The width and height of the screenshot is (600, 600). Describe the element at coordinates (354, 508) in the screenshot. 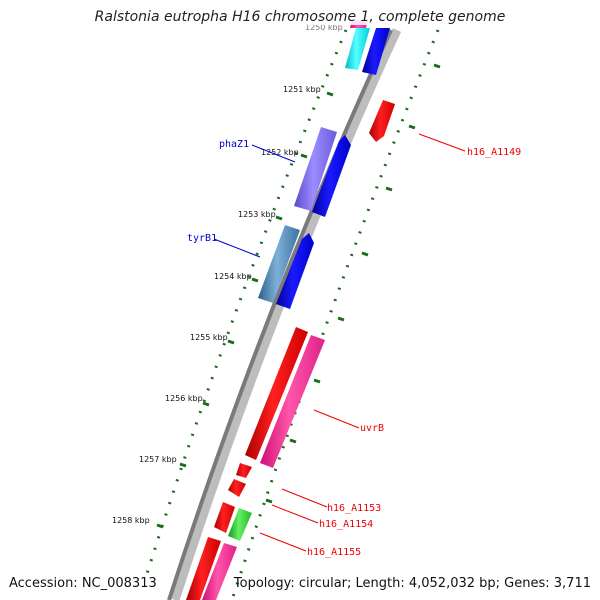

I see `gene-label-h16-a1153: h16_A1153` at that location.